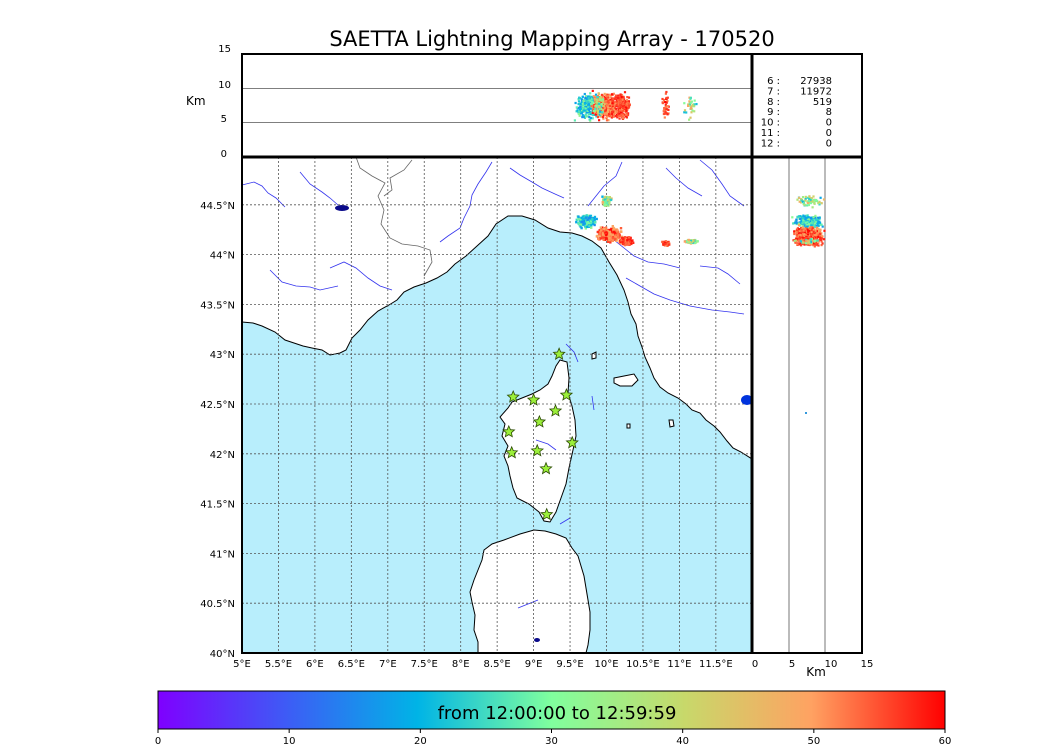 The height and width of the screenshot is (750, 1050). What do you see at coordinates (158, 741) in the screenshot?
I see `colorbar-tick-label: 0` at bounding box center [158, 741].